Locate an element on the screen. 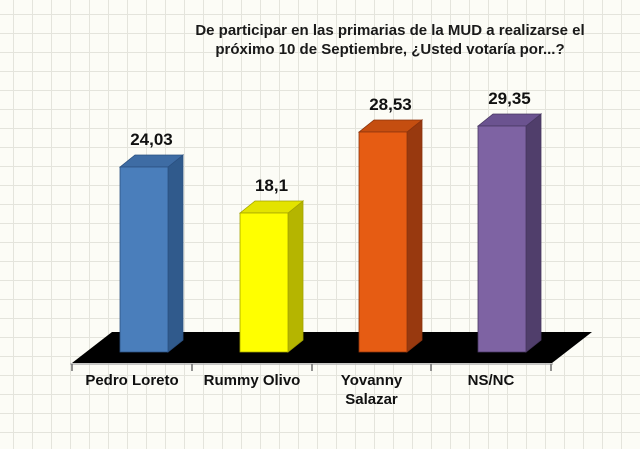 This screenshot has height=449, width=640. bar-yovanny-salazar is located at coordinates (390, 236).